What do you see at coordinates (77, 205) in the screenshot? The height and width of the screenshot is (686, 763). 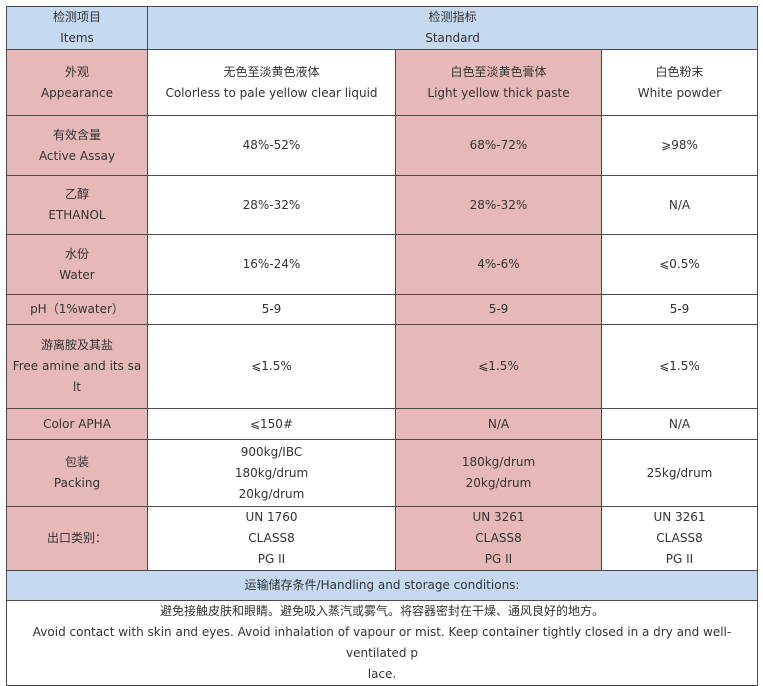 I see `row-label-cell: 乙醇 ETHANOL` at bounding box center [77, 205].